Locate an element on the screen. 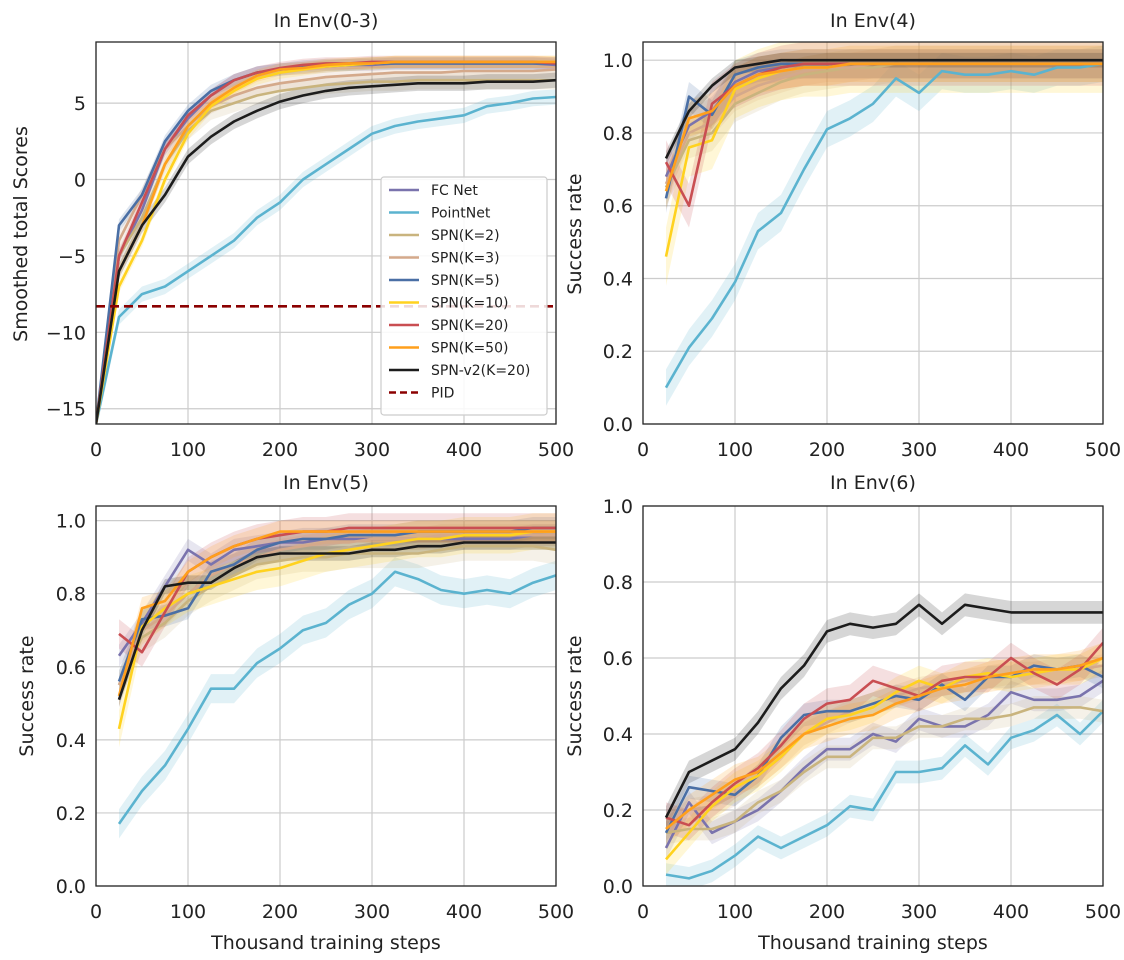 The width and height of the screenshot is (1124, 960). legend-label: FC Net is located at coordinates (454, 191).